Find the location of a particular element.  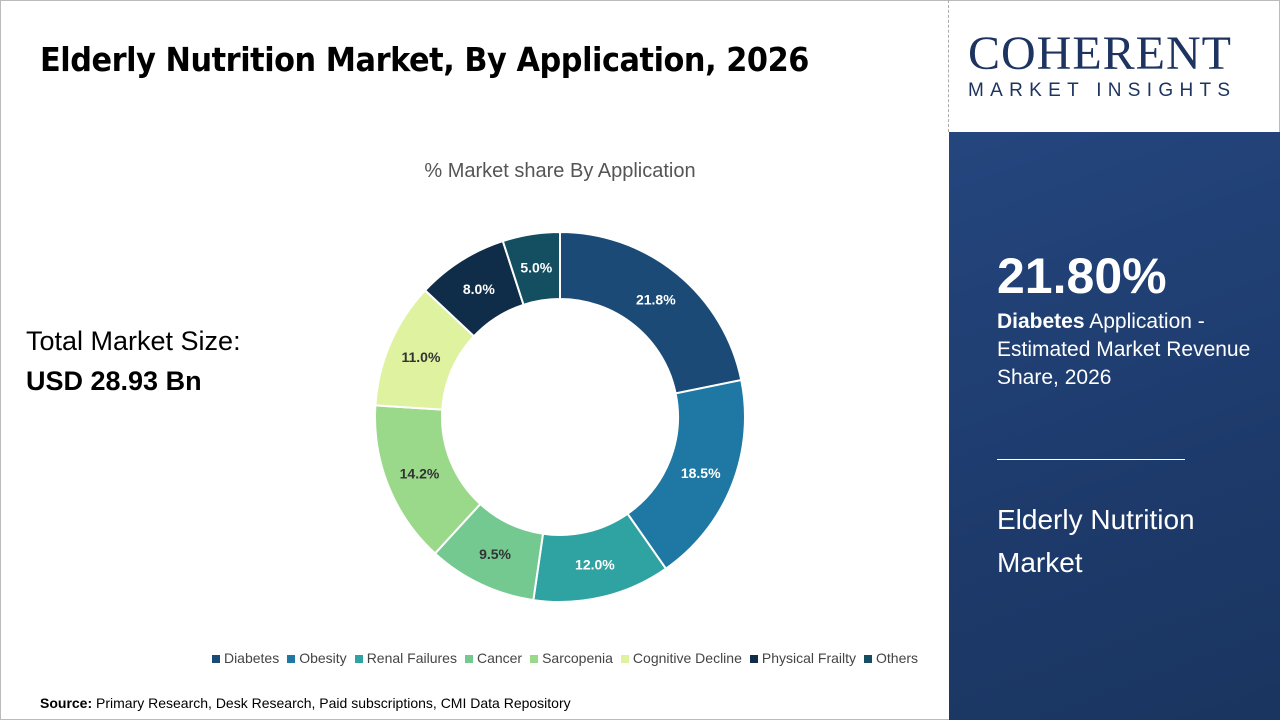

legend-label: Cancer is located at coordinates (499, 658).